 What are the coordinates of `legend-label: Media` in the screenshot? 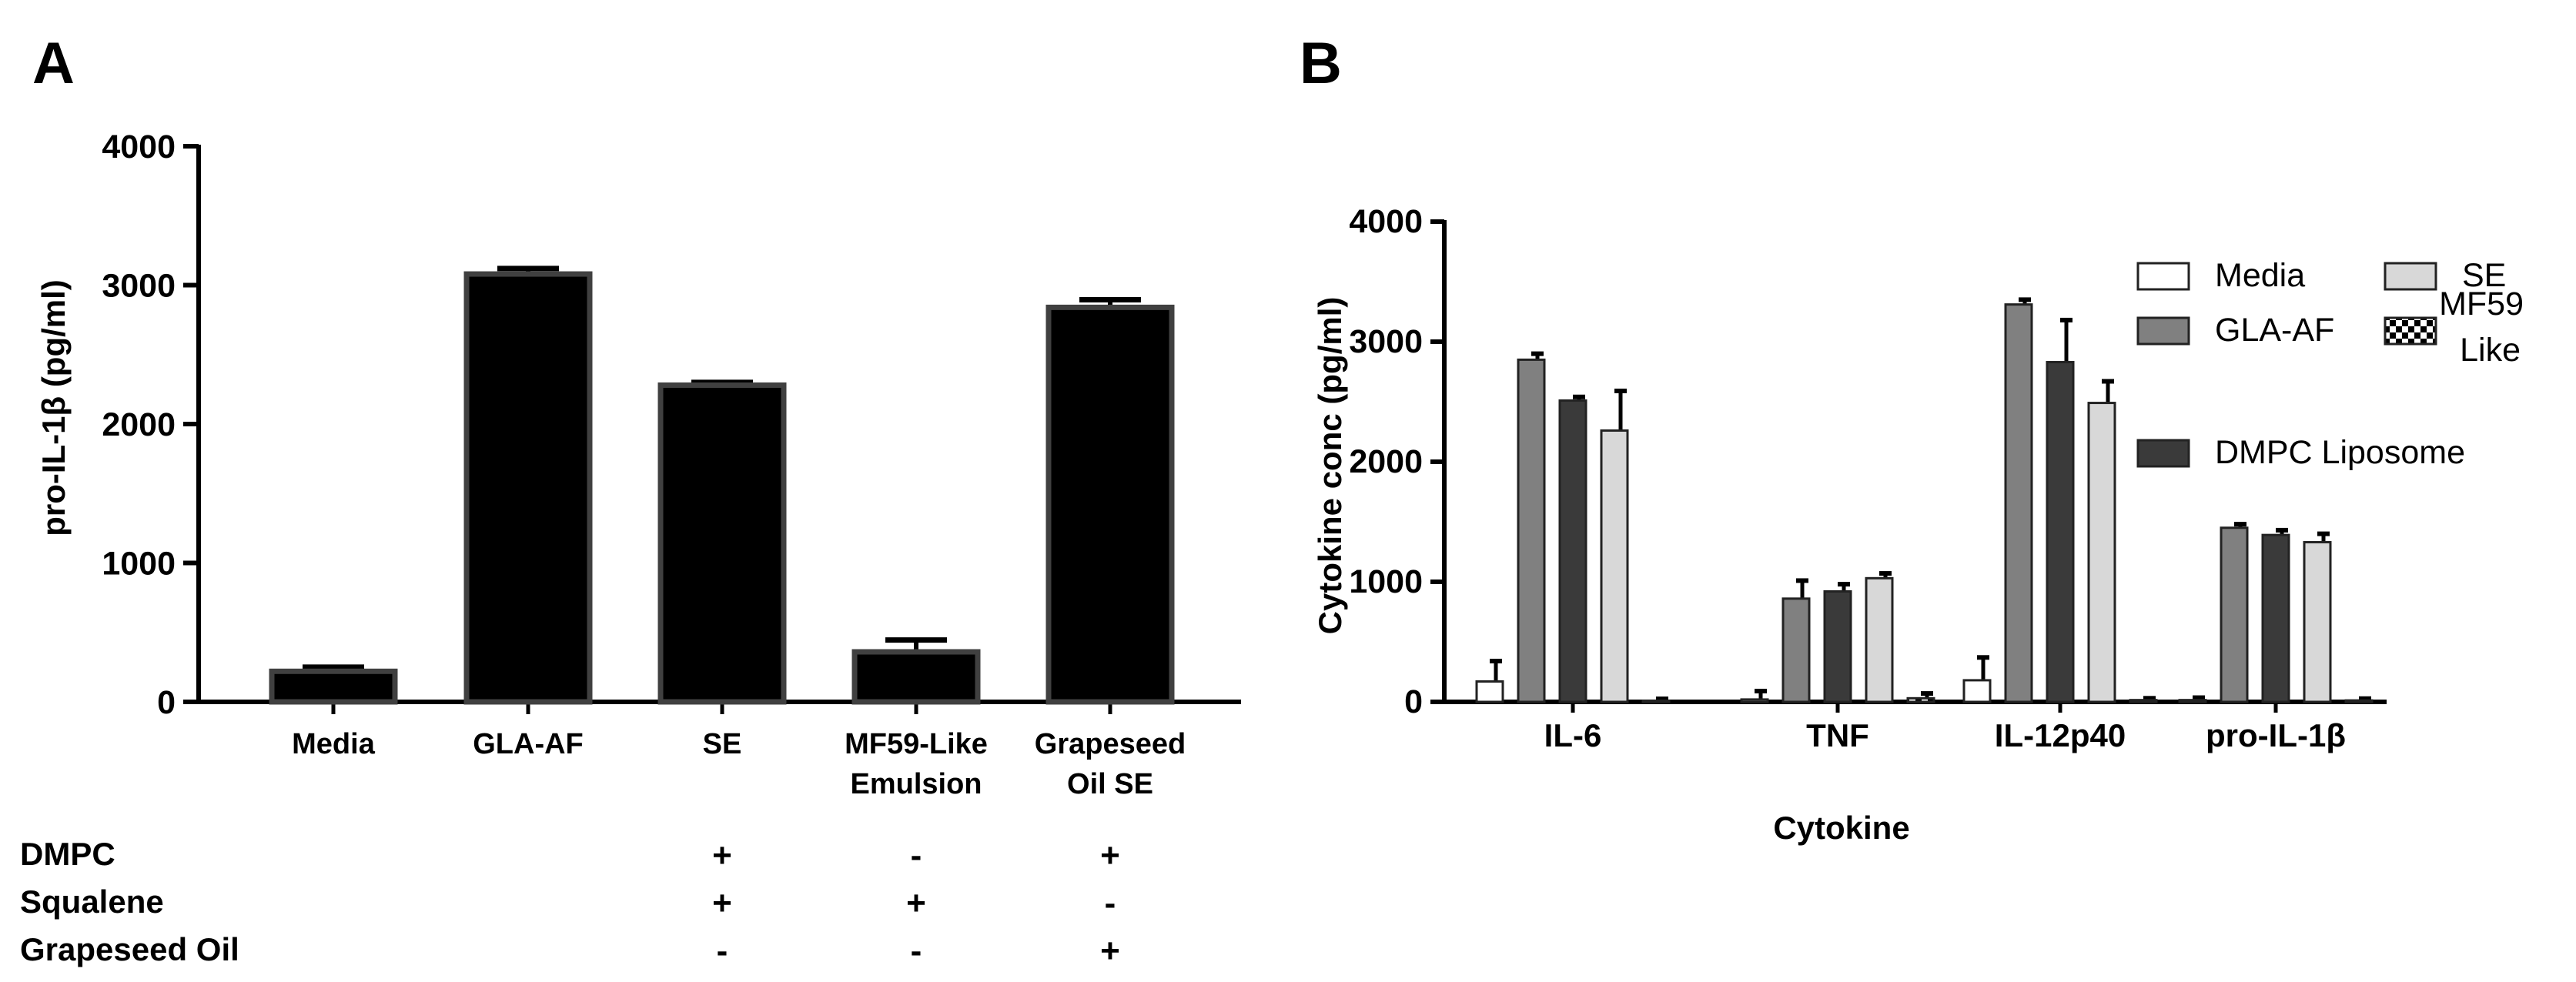 It's located at (2260, 275).